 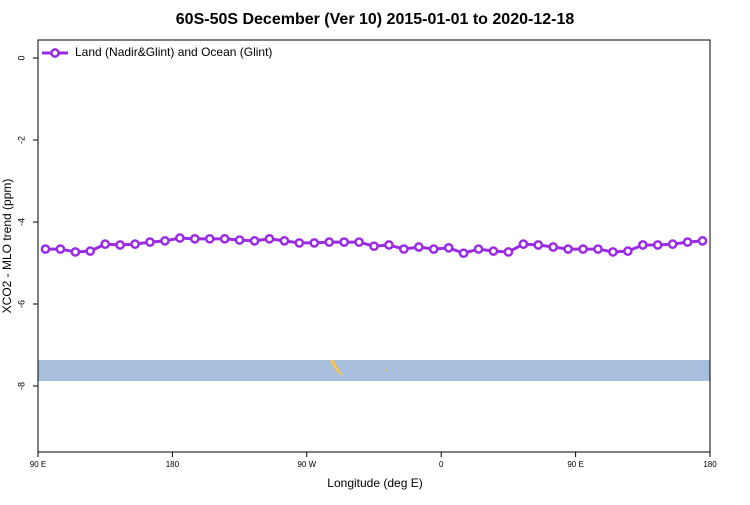 What do you see at coordinates (306, 464) in the screenshot?
I see `x-tick-label: 90 W` at bounding box center [306, 464].